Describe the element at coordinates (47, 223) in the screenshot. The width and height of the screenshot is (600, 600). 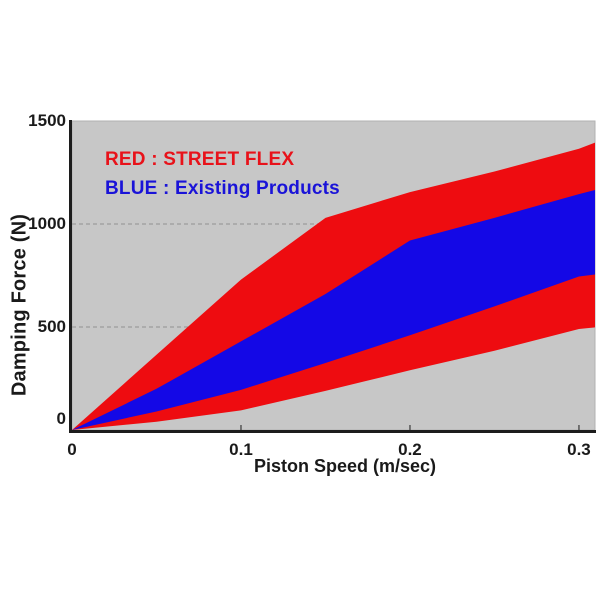
I see `y-tick-label-1000: 1000` at that location.